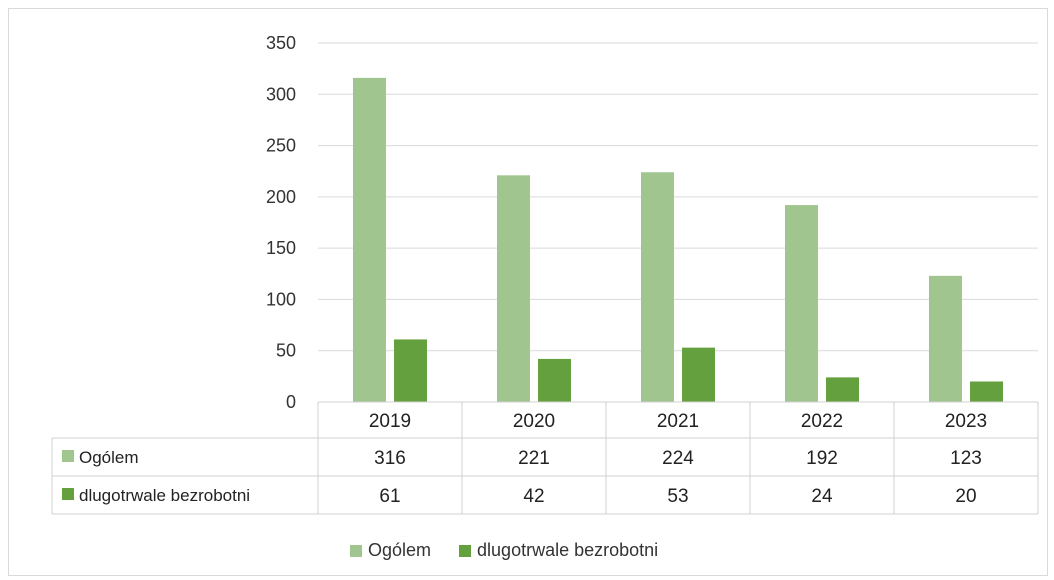 The height and width of the screenshot is (580, 1054). Describe the element at coordinates (390, 421) in the screenshot. I see `category-label: 2019` at that location.